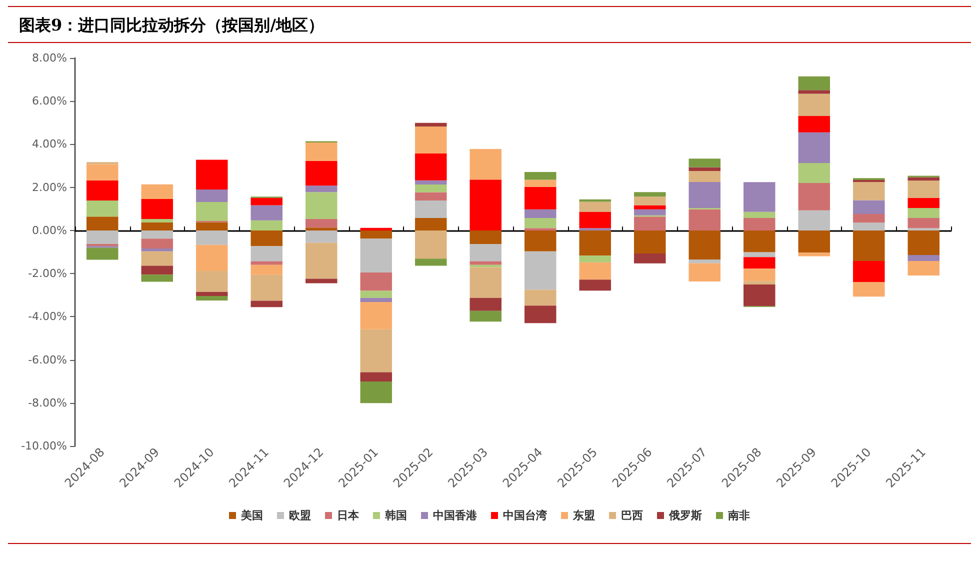 This screenshot has height=578, width=979. I want to click on y-tick-label: -8.00%, so click(47, 403).